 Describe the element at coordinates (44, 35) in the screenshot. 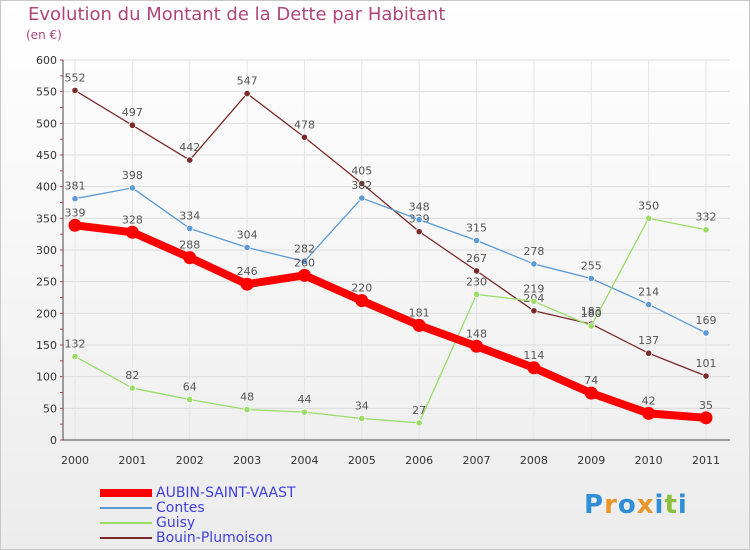

I see `unit-label: (en €)` at that location.